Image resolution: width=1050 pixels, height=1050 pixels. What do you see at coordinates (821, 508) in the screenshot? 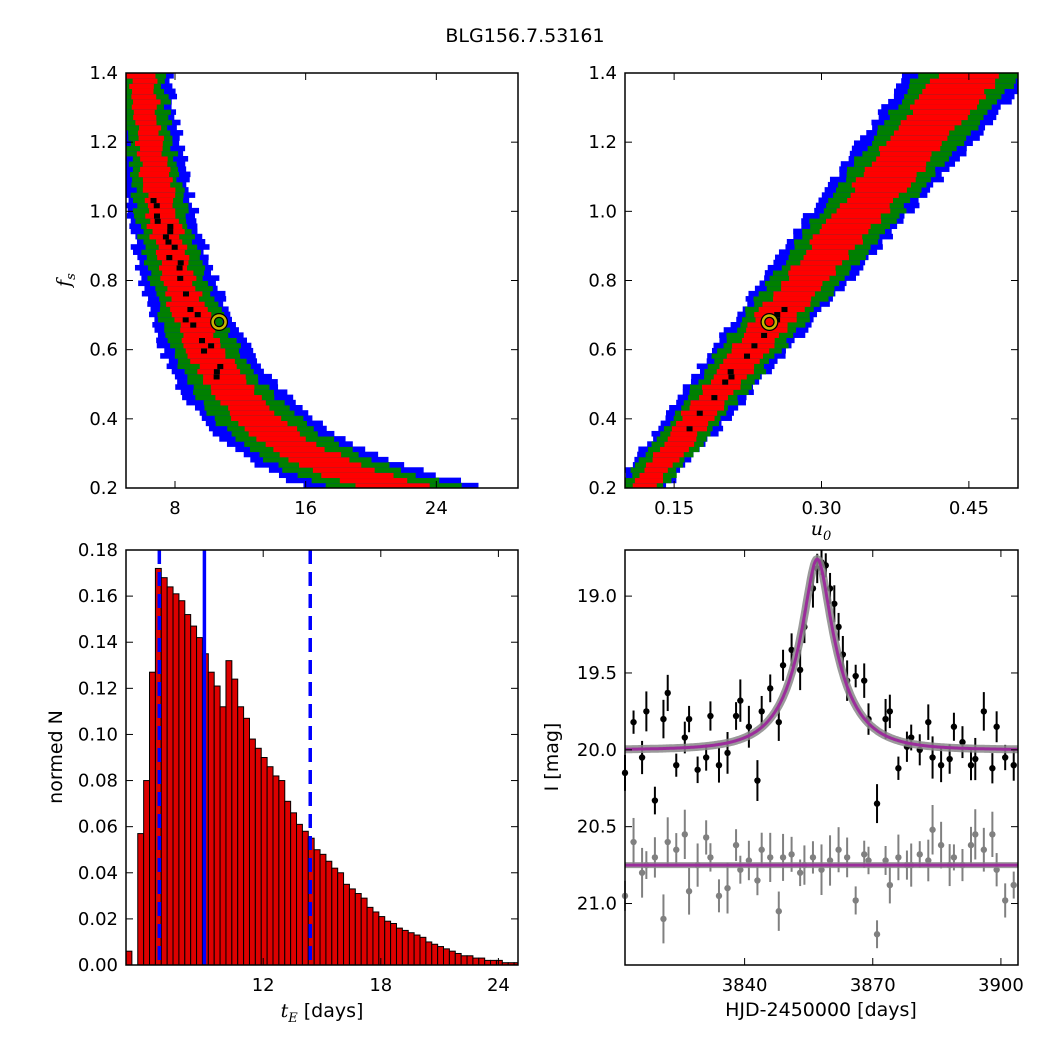
I see `x-tick-label: 0.30` at bounding box center [821, 508].